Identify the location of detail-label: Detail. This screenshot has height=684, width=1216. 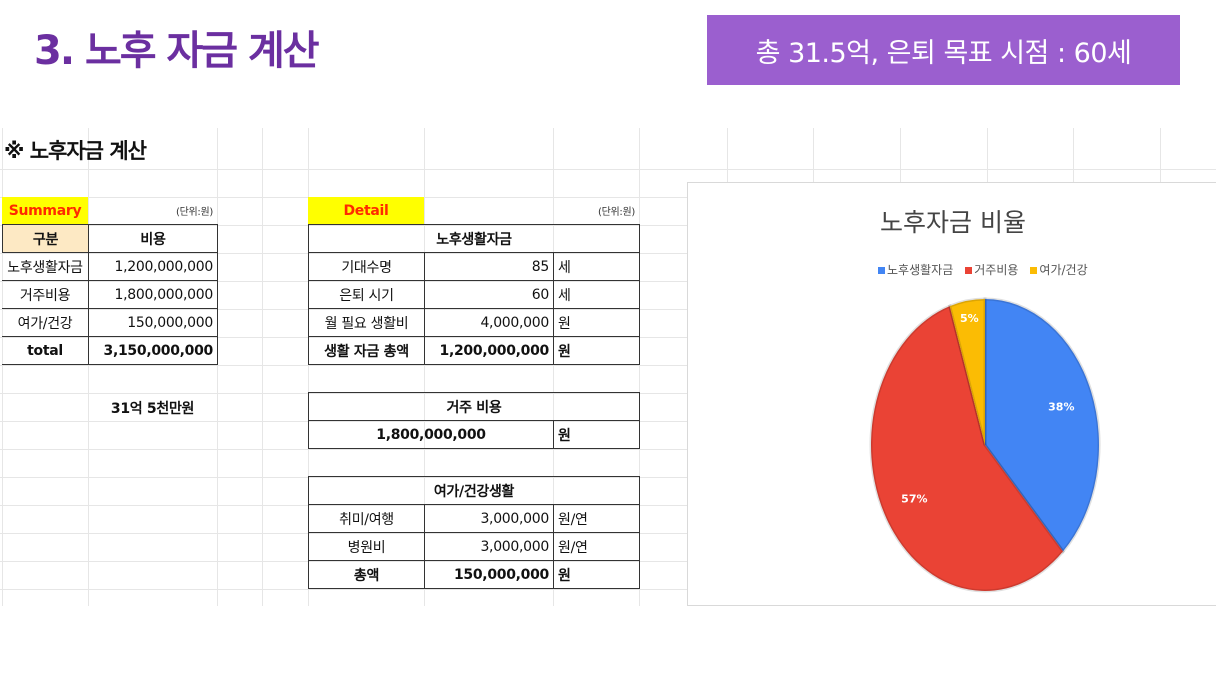
(366, 210).